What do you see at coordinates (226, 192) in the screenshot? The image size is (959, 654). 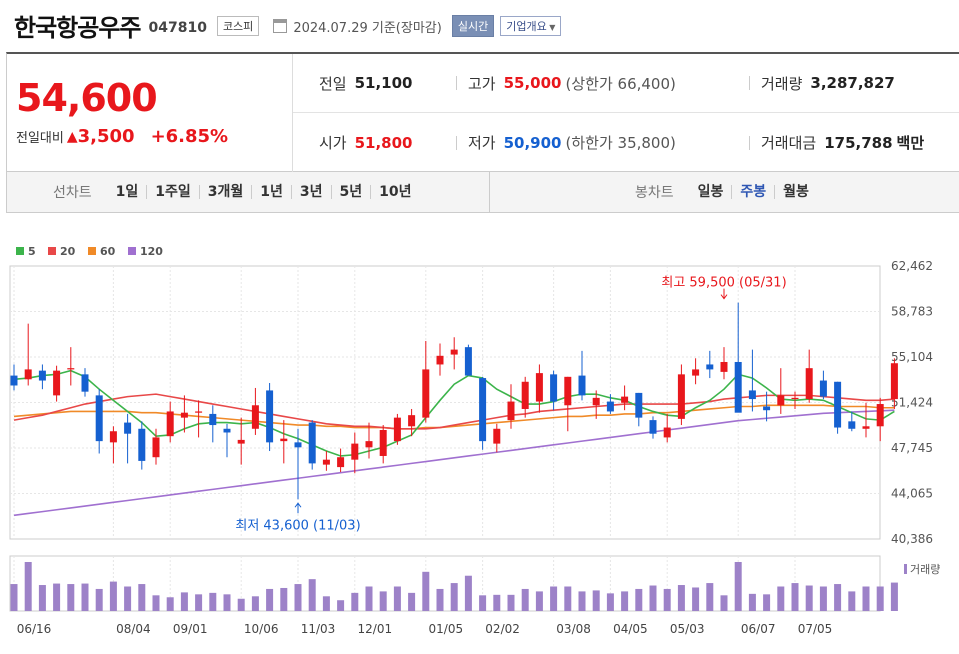 I see `tab-3개월: 3개월` at bounding box center [226, 192].